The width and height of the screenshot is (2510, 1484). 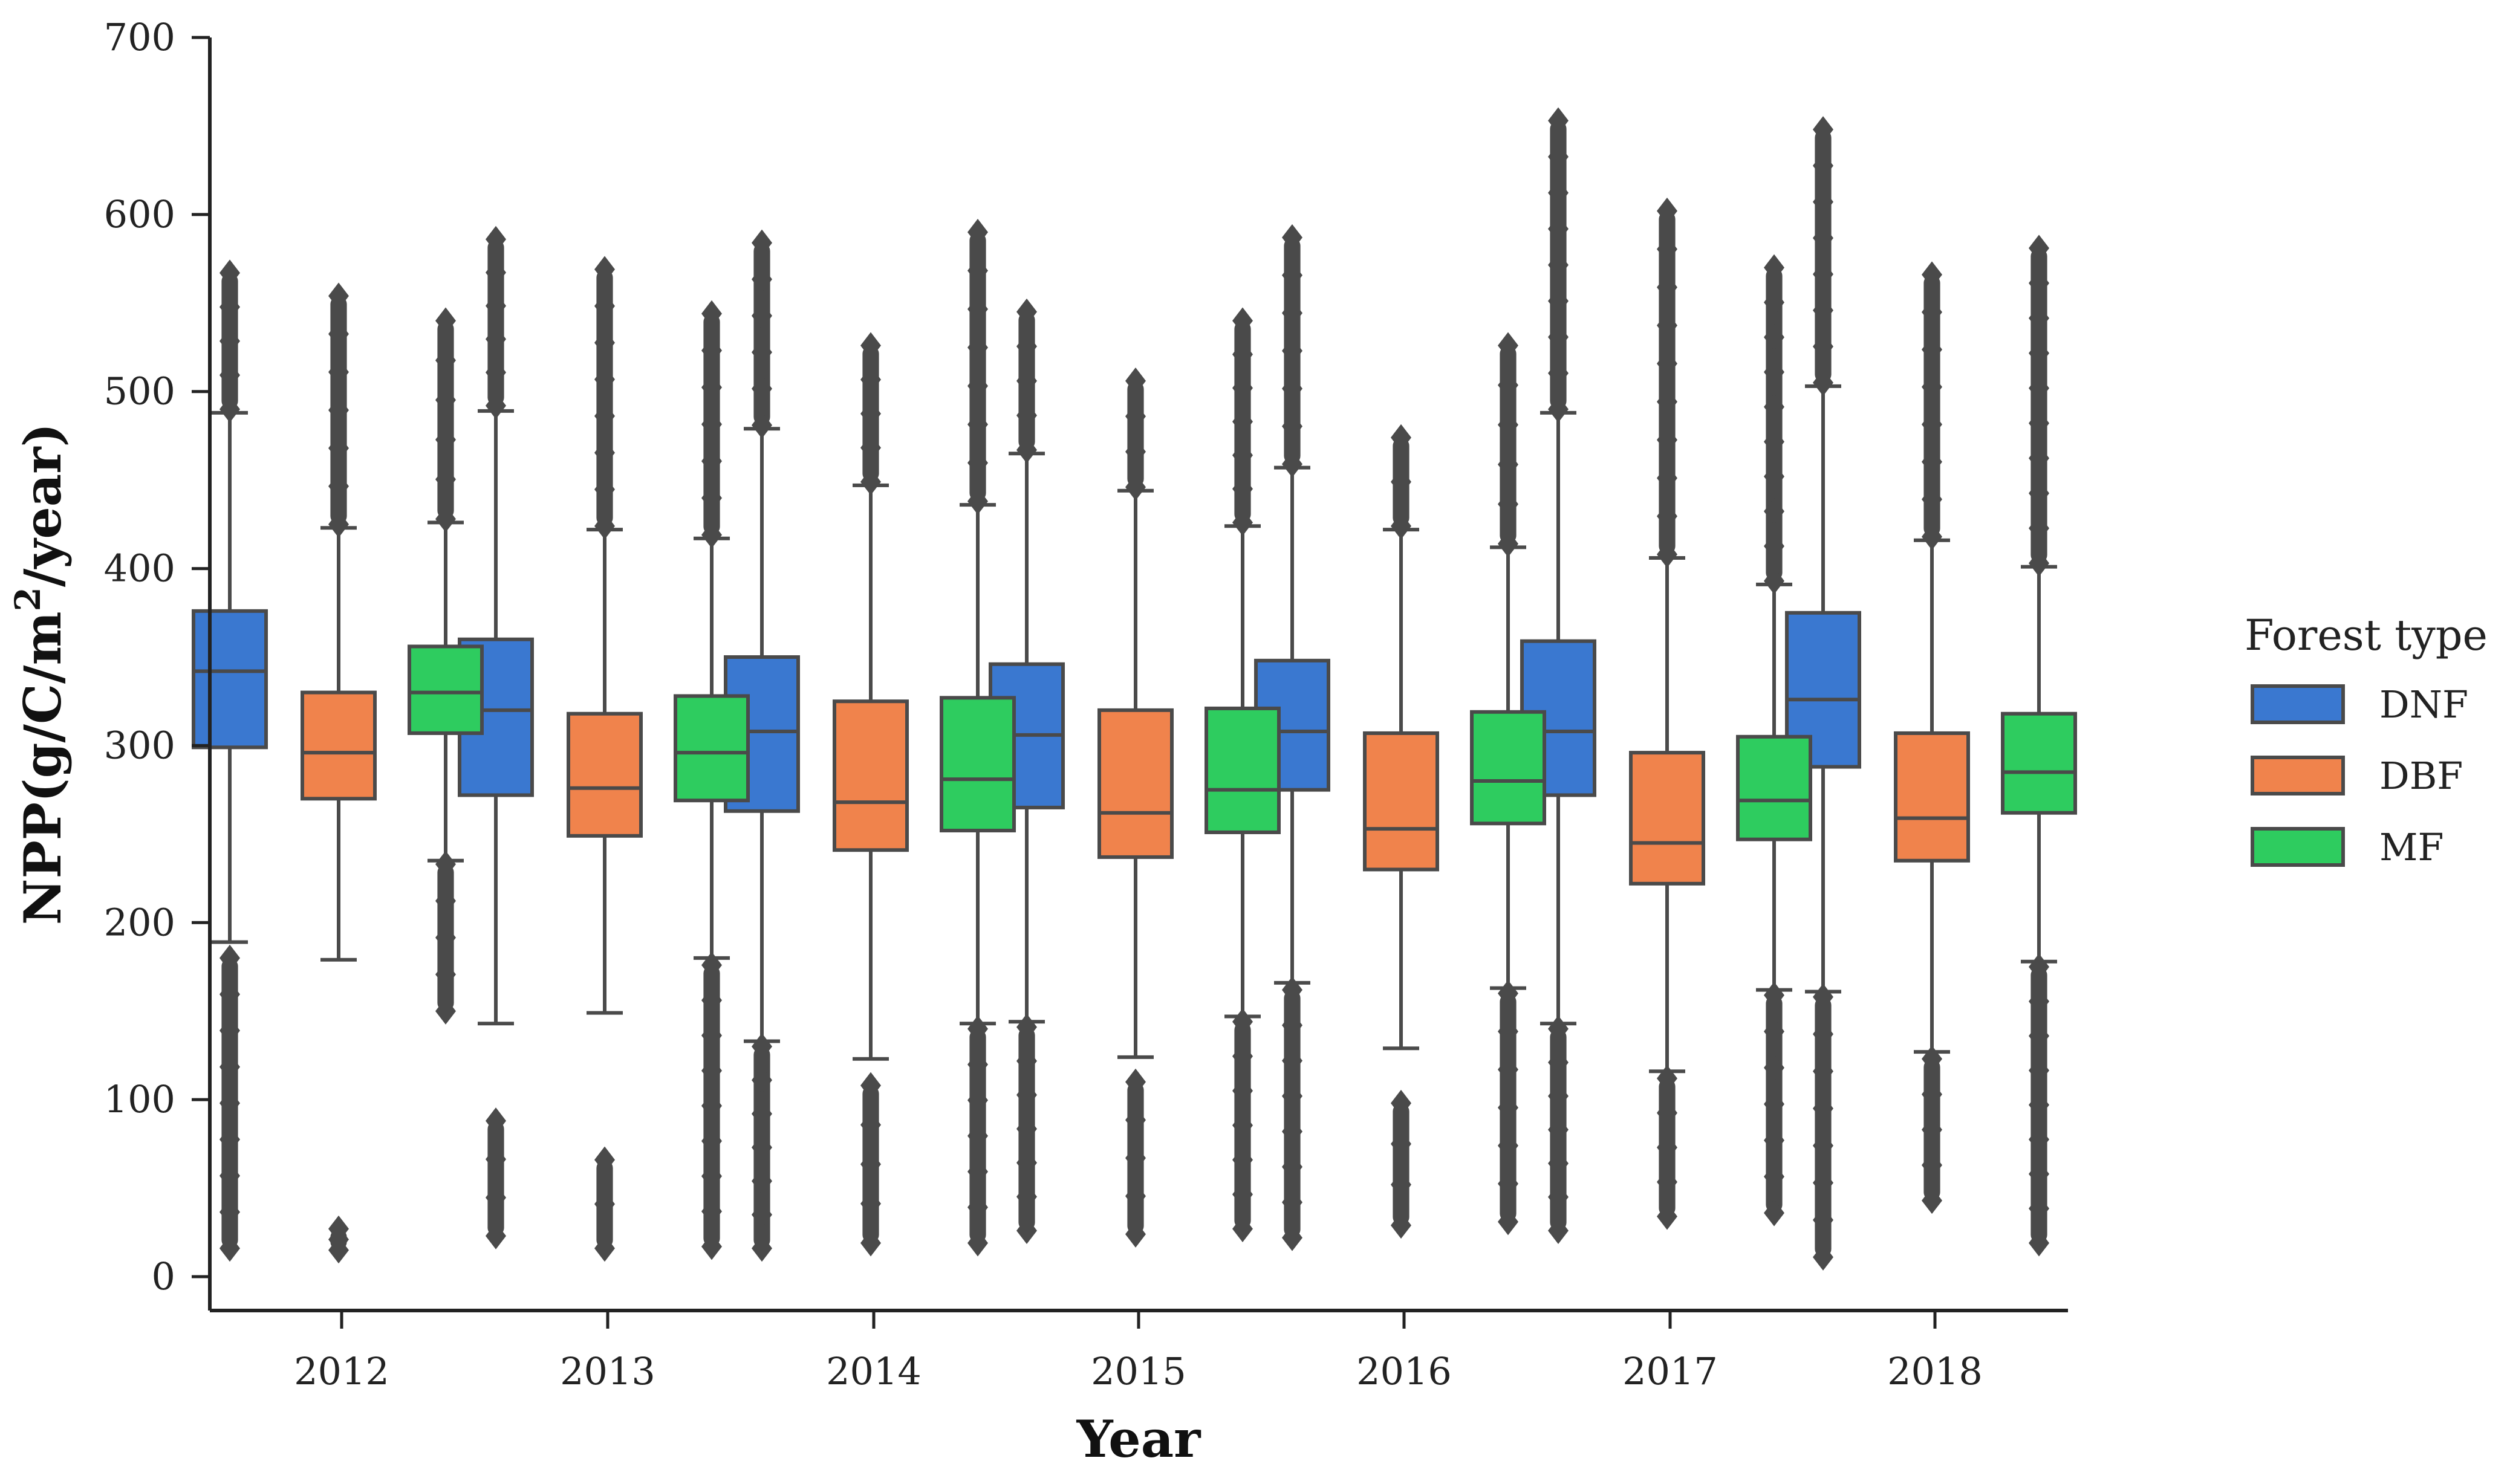 I want to click on y-tick-label: 400, so click(x=139, y=568).